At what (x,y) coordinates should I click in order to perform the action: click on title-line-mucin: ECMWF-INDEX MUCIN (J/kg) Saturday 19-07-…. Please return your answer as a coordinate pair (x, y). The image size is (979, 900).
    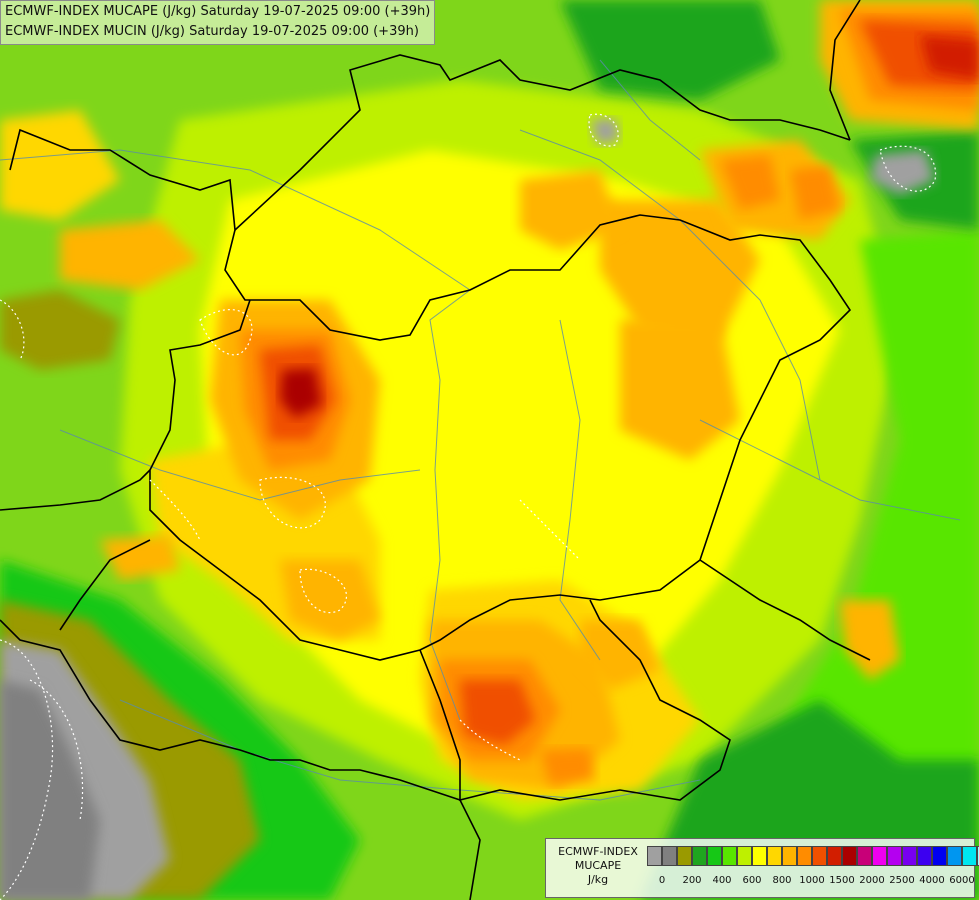
    Looking at the image, I should click on (212, 31).